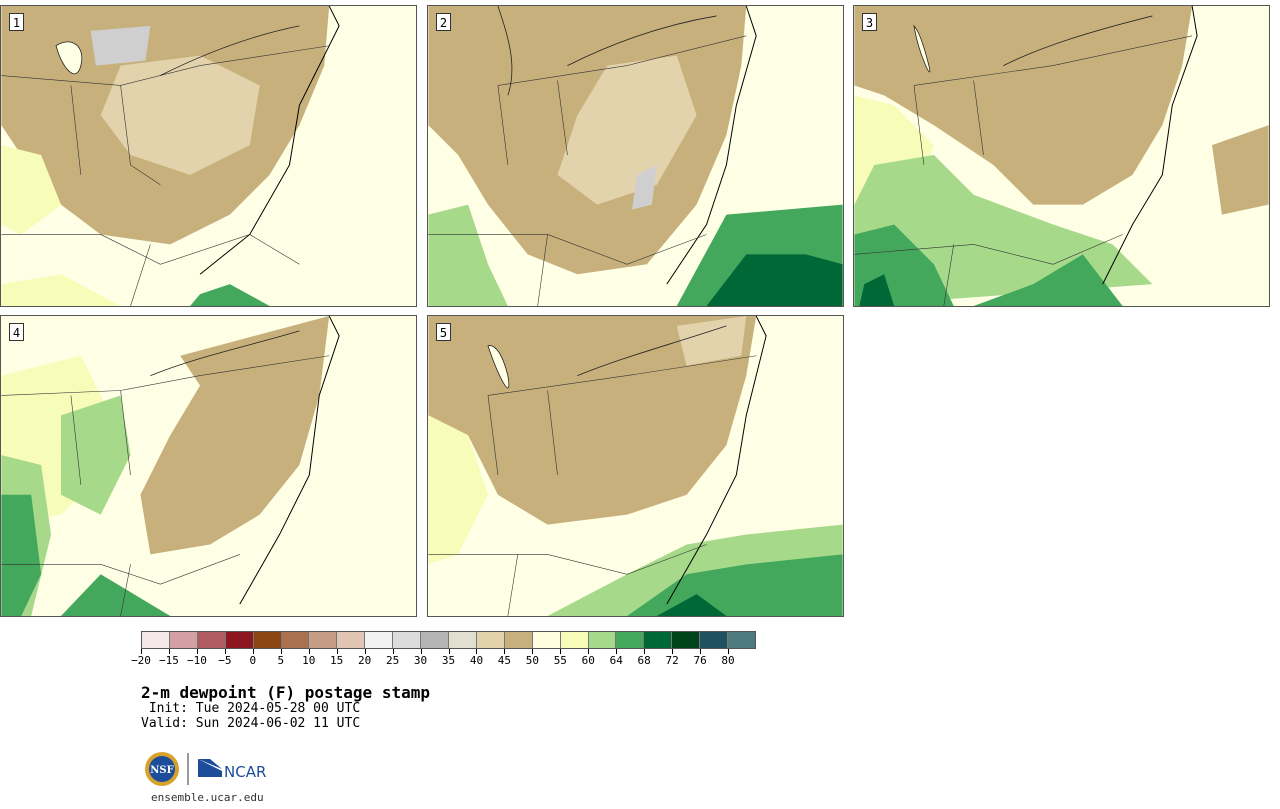 The height and width of the screenshot is (809, 1280). What do you see at coordinates (672, 660) in the screenshot?
I see `colorbar-tick-label: 72` at bounding box center [672, 660].